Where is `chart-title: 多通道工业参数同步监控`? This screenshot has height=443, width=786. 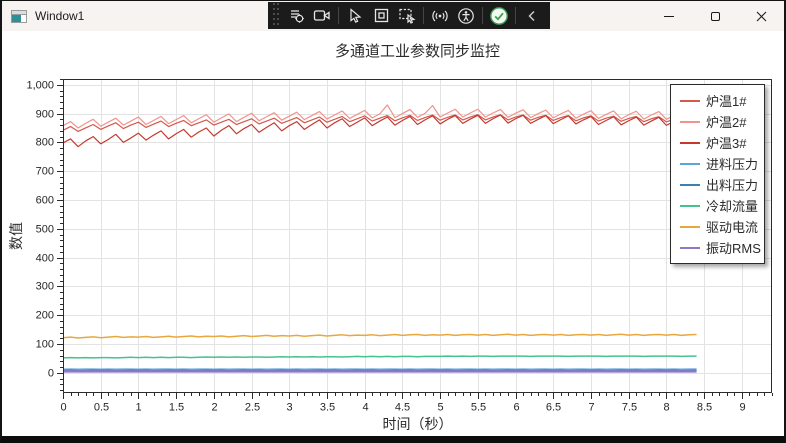
chart-title: 多通道工业参数同步监控 is located at coordinates (417, 51).